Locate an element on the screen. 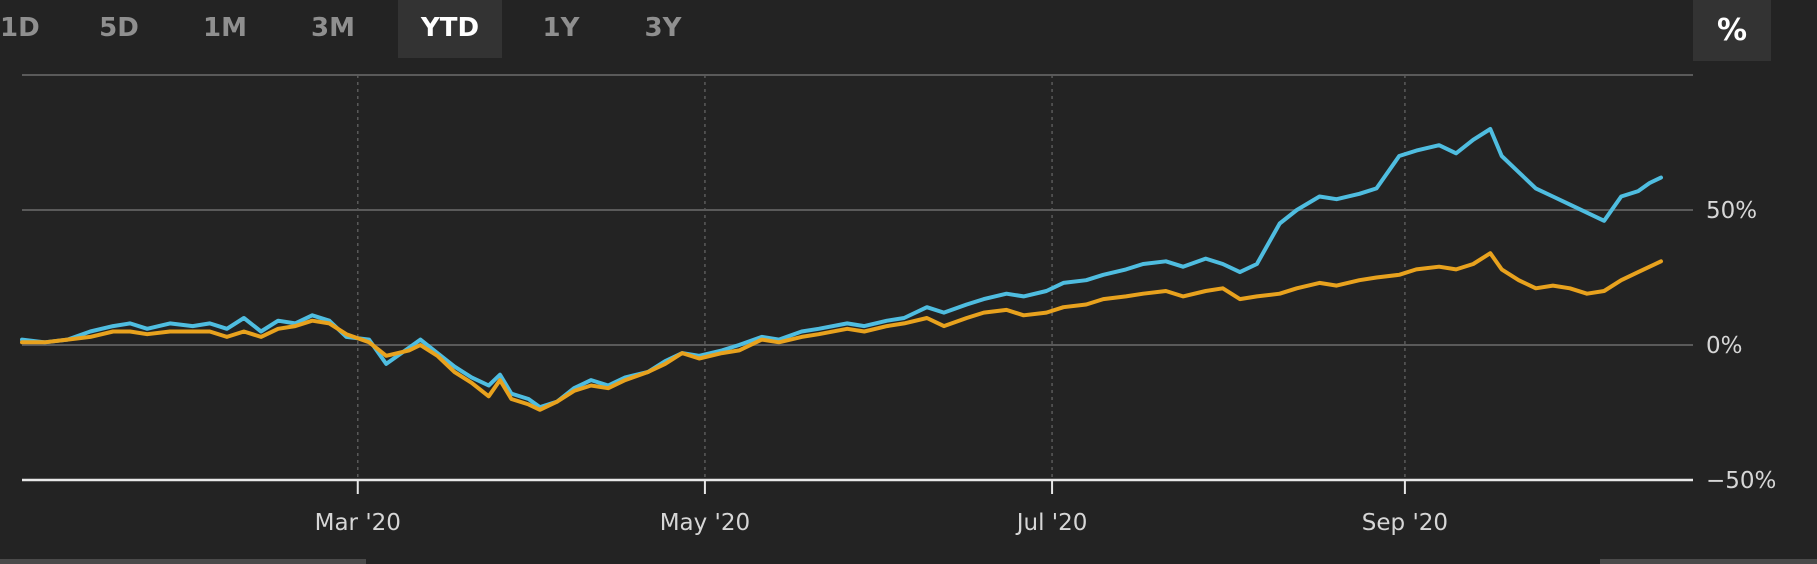 The height and width of the screenshot is (564, 1817). y-tick-label: 50% is located at coordinates (1731, 211).